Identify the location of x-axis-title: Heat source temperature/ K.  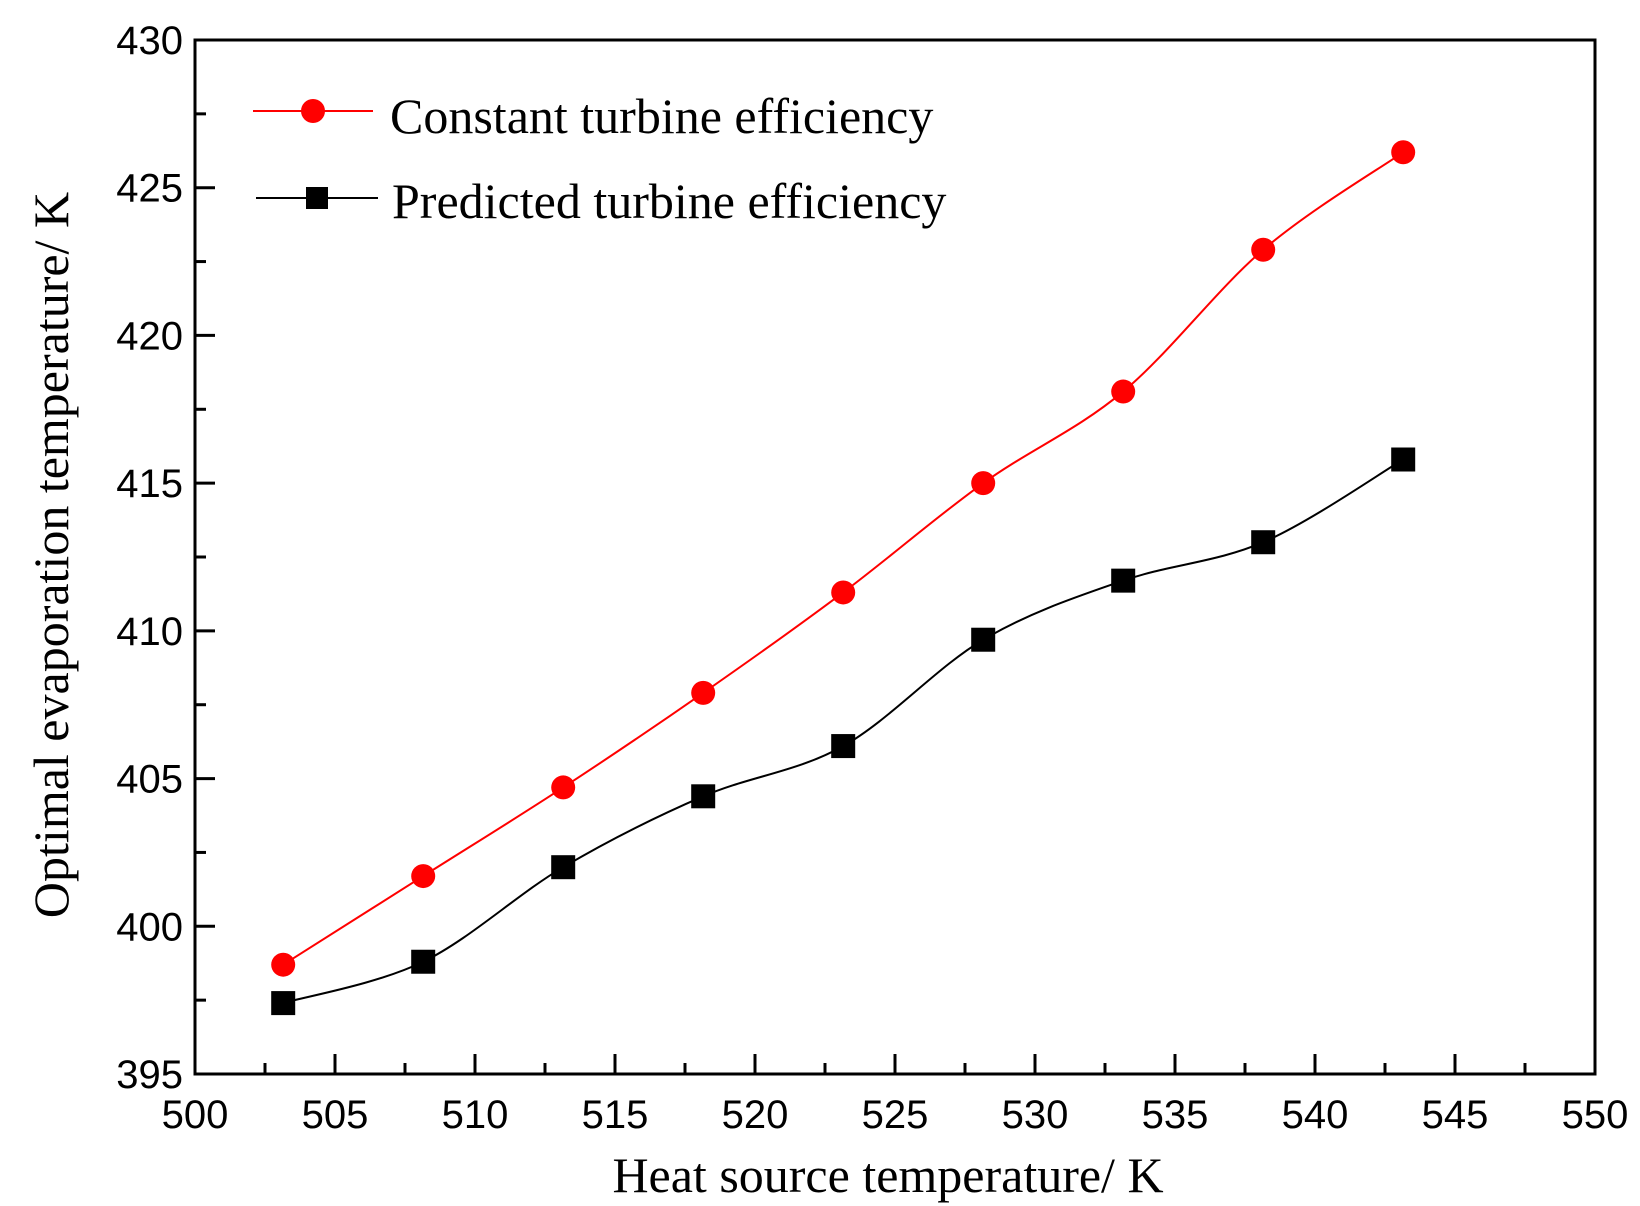
(887, 1175).